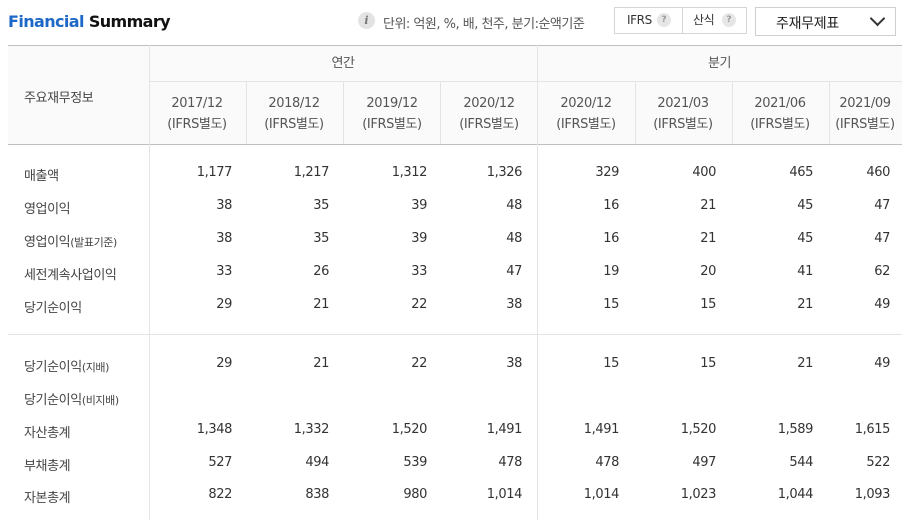  I want to click on table-cell: 539, so click(415, 462).